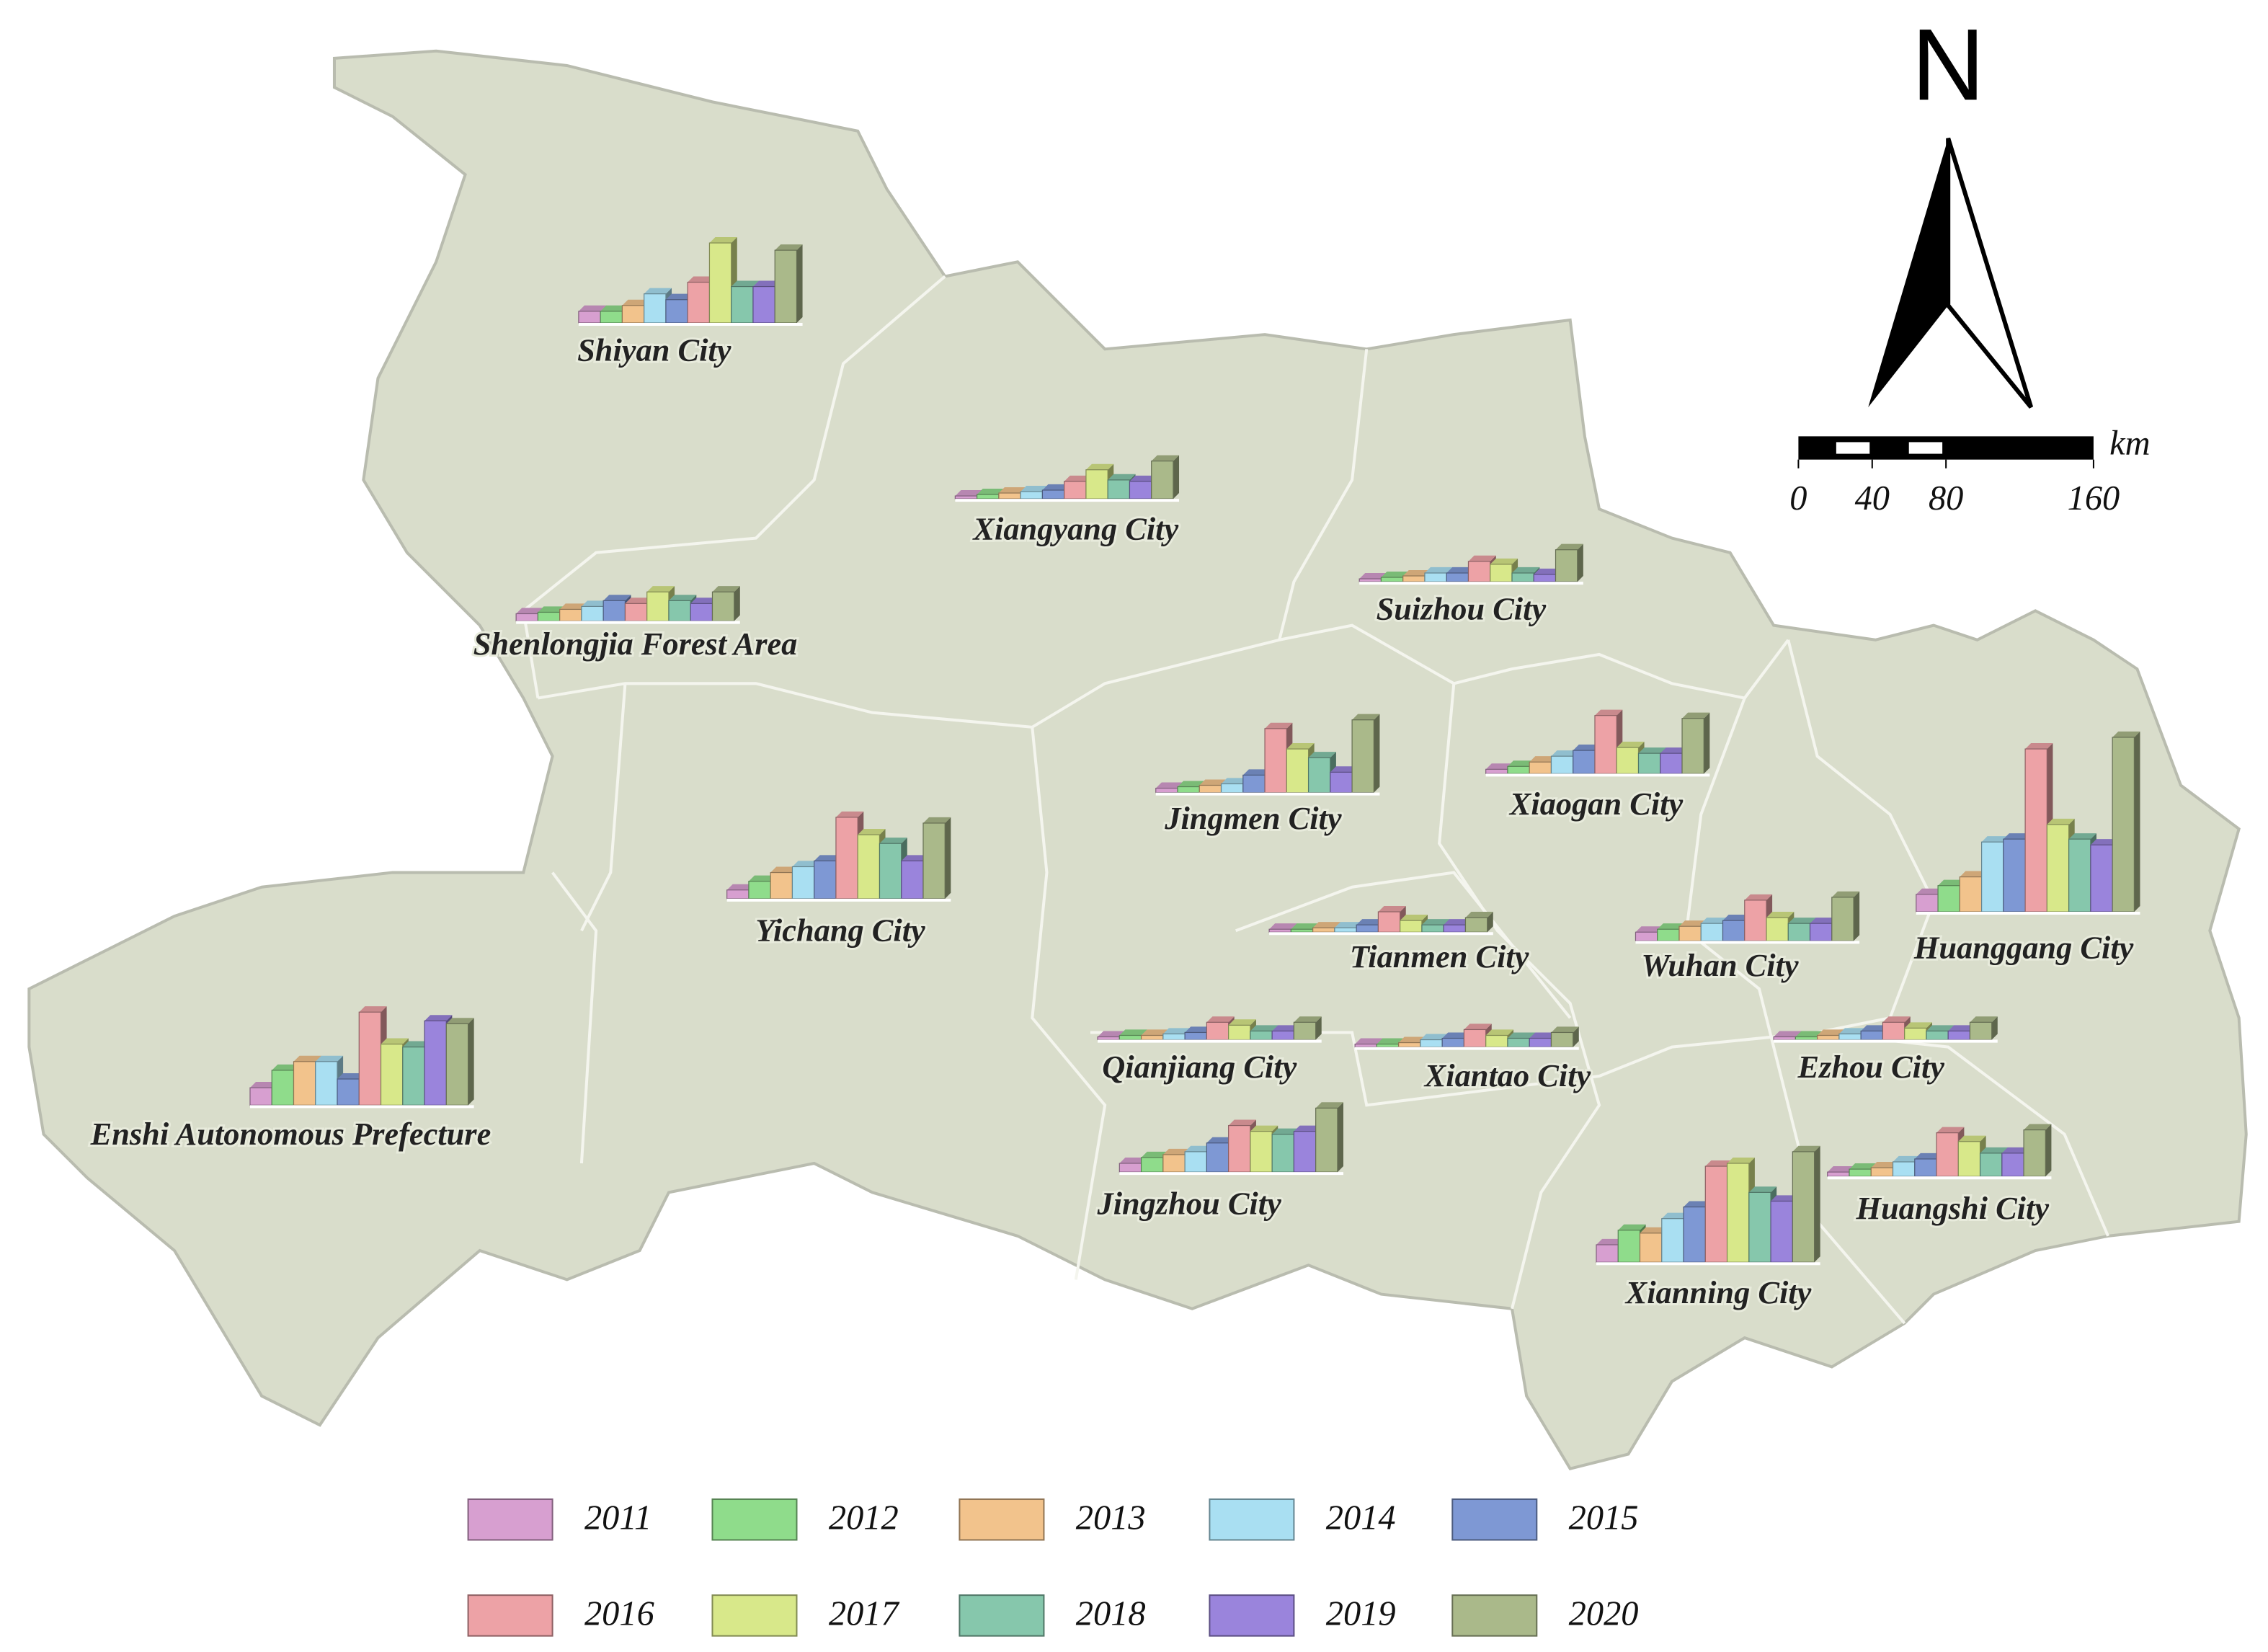 The width and height of the screenshot is (2268, 1652). What do you see at coordinates (864, 1517) in the screenshot?
I see `legend-label: 2012` at bounding box center [864, 1517].